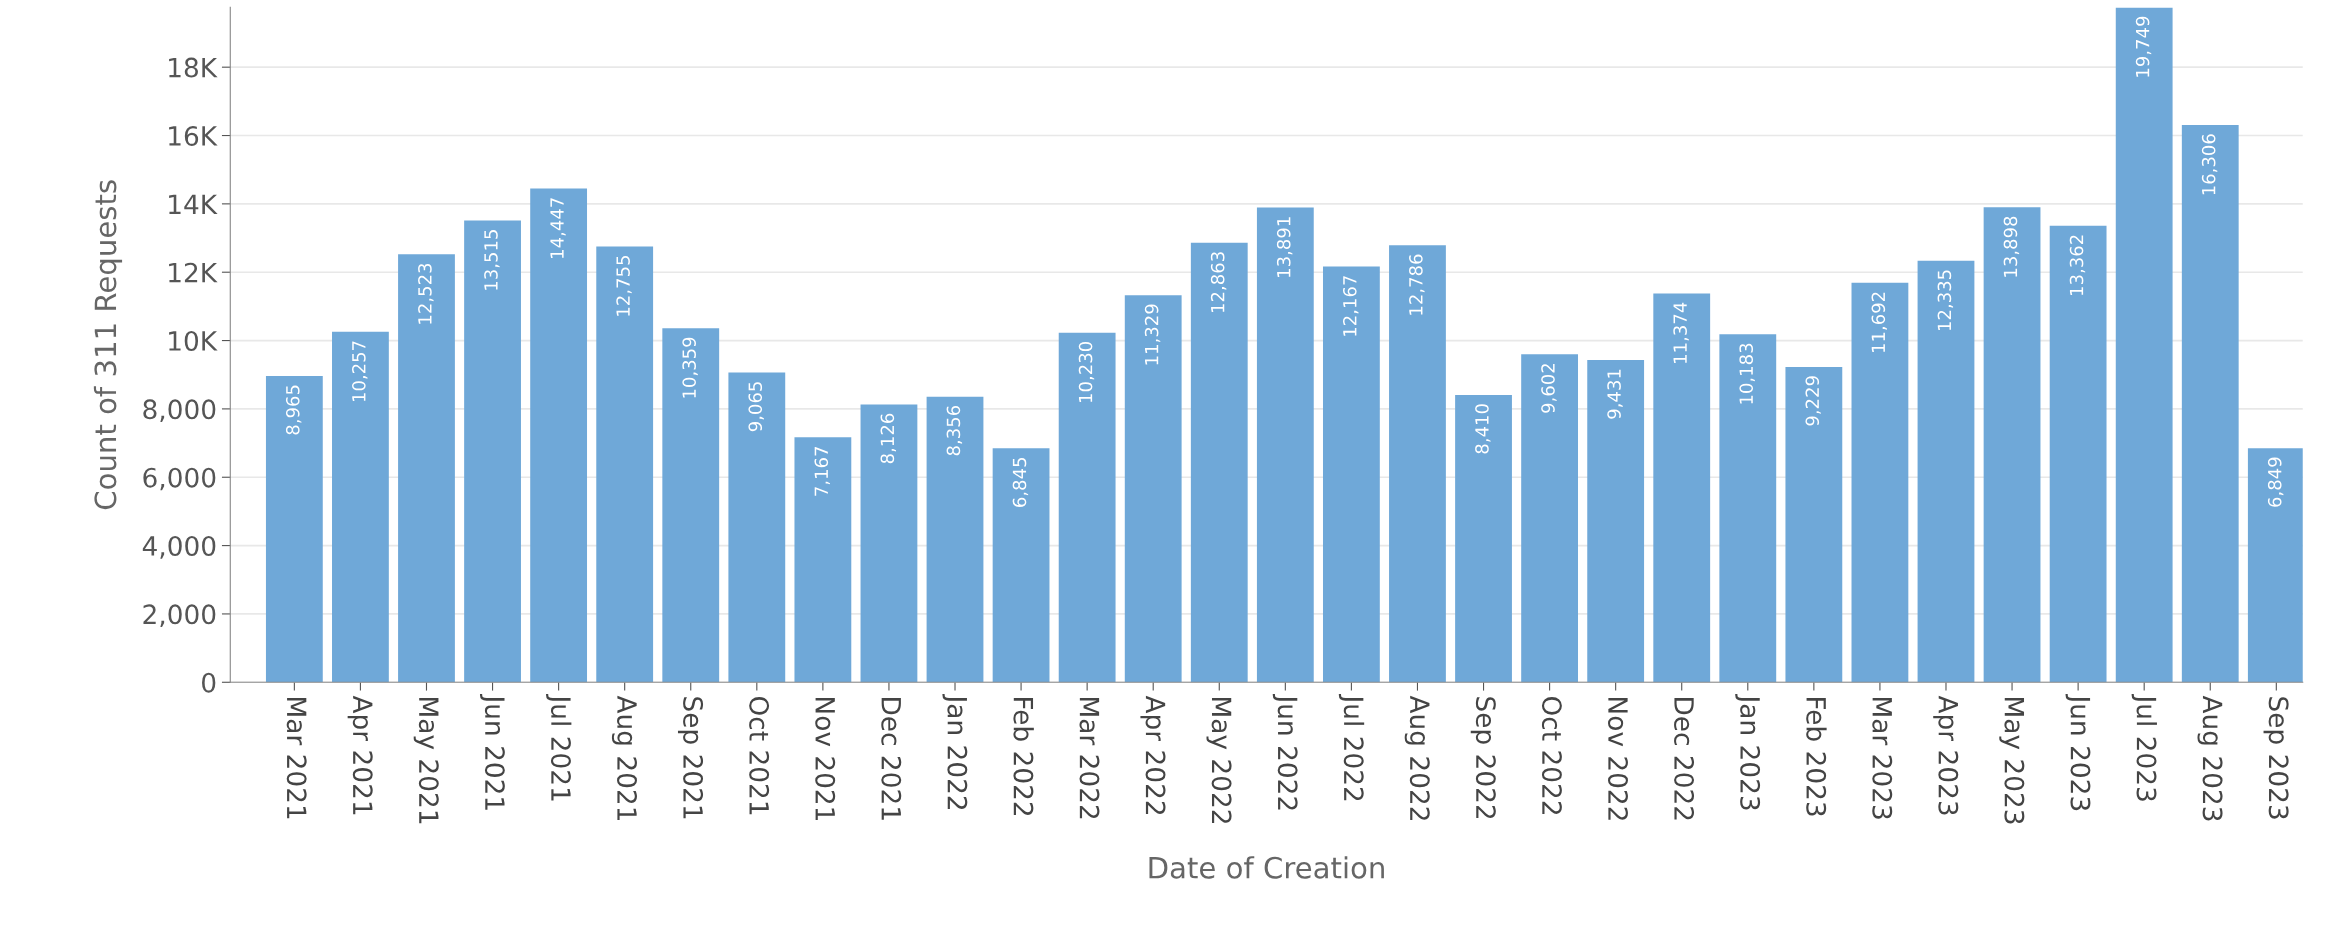 This screenshot has width=2326, height=927. I want to click on x-tick-label: Mar 2022, so click(1089, 758).